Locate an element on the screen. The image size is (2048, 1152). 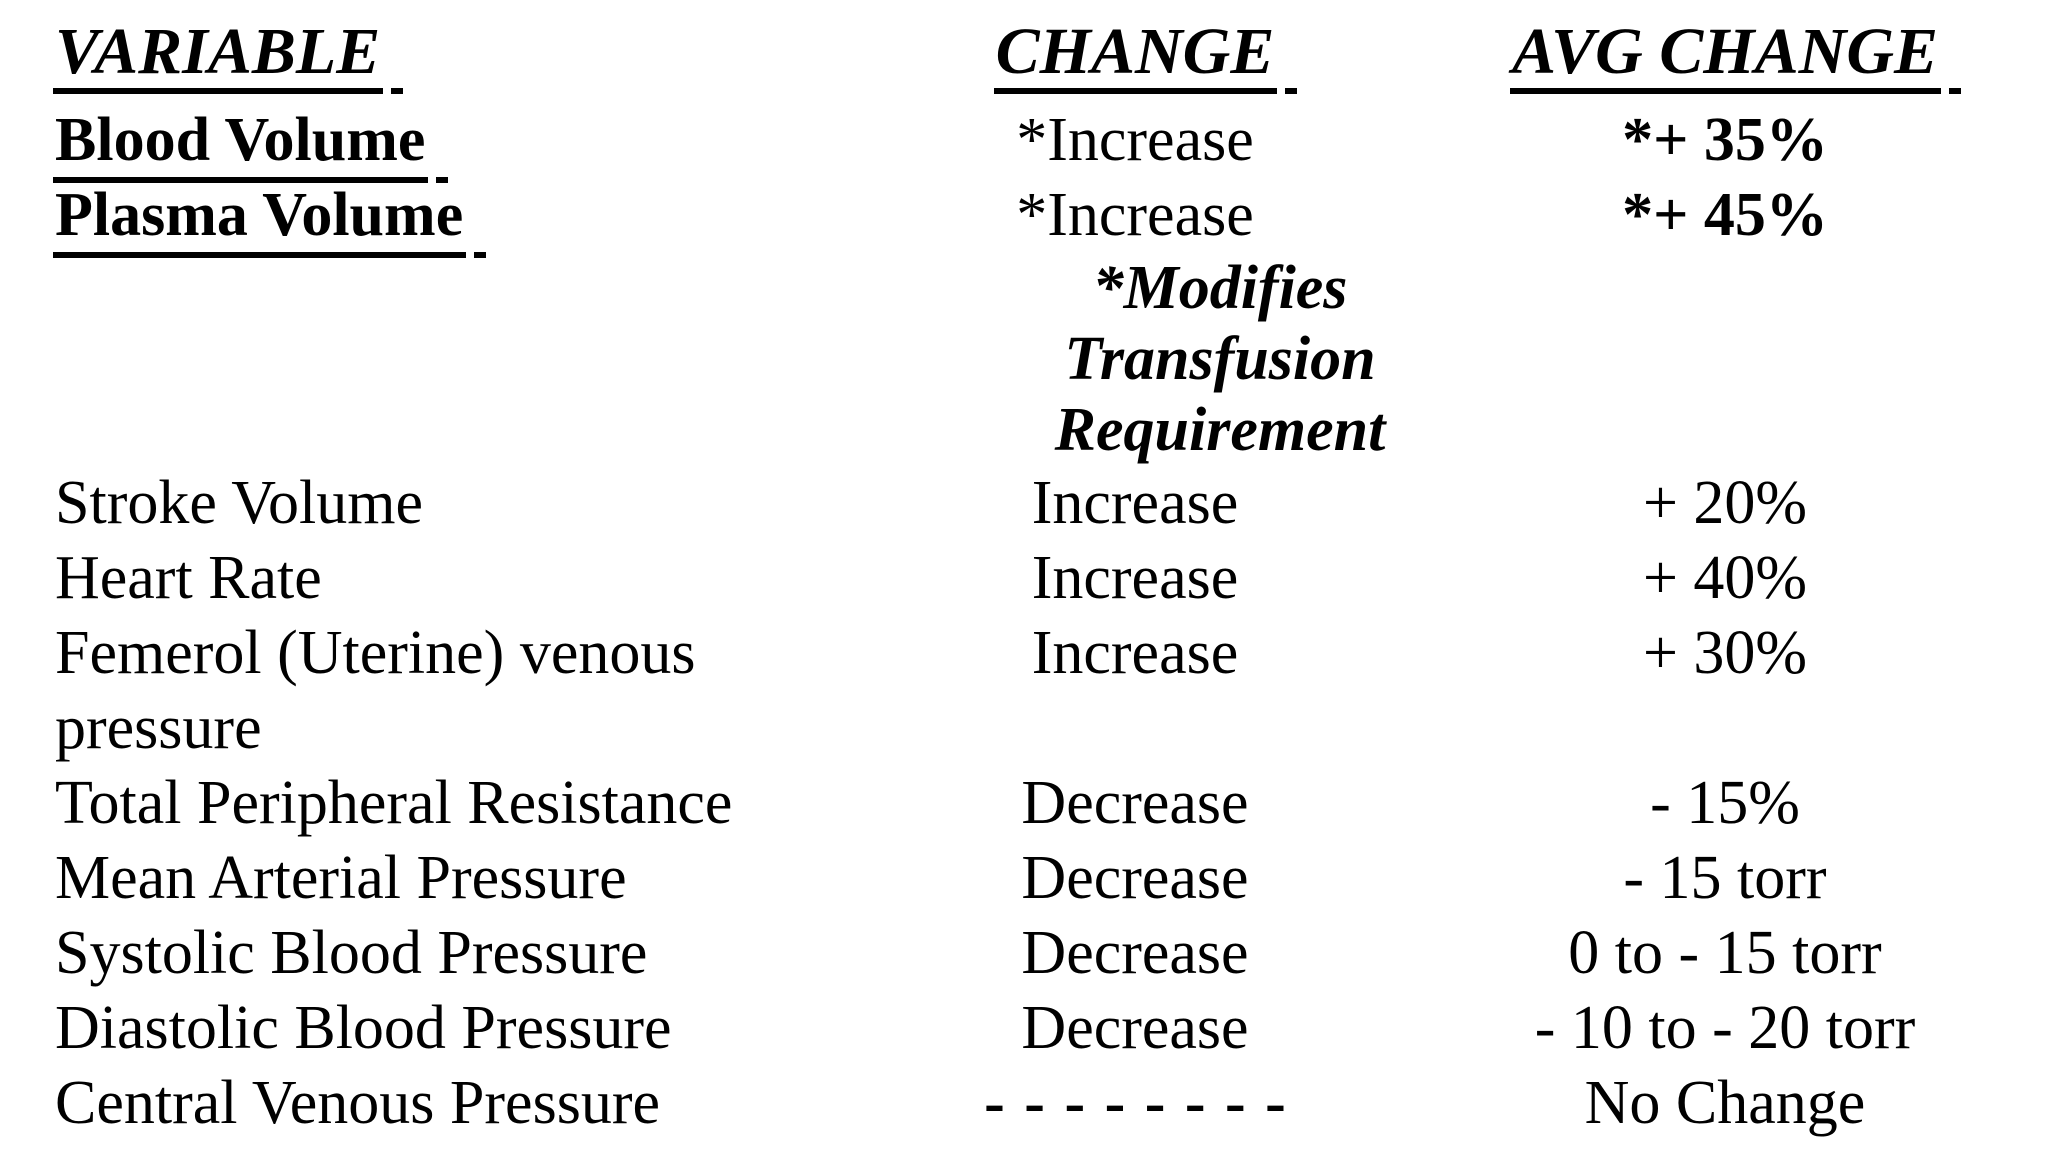
variable-cell: Central Venous Pressure is located at coordinates (357, 1103).